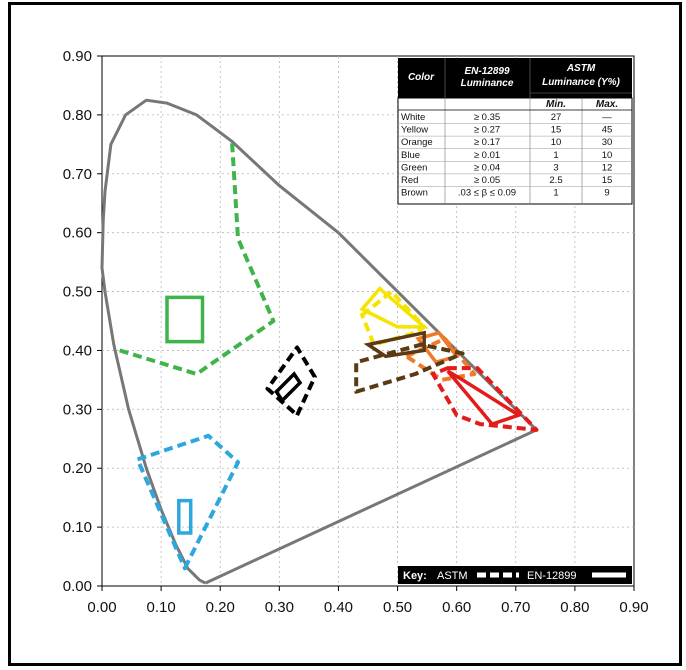 Image resolution: width=686 pixels, height=670 pixels. What do you see at coordinates (555, 167) in the screenshot?
I see `table-cell-min: 3` at bounding box center [555, 167].